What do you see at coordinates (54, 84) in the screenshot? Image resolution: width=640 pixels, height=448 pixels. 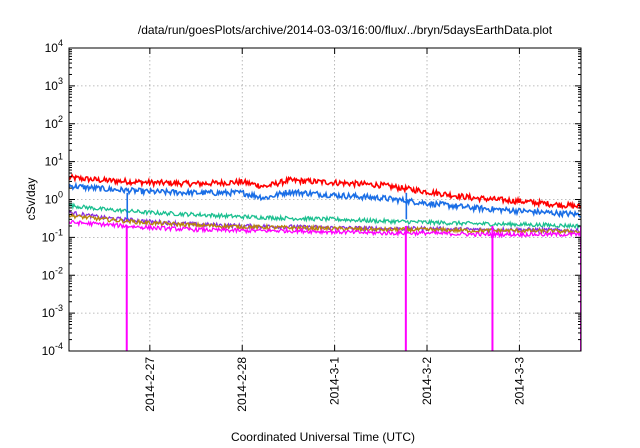 I see `y-tick-label: 10³` at bounding box center [54, 84].